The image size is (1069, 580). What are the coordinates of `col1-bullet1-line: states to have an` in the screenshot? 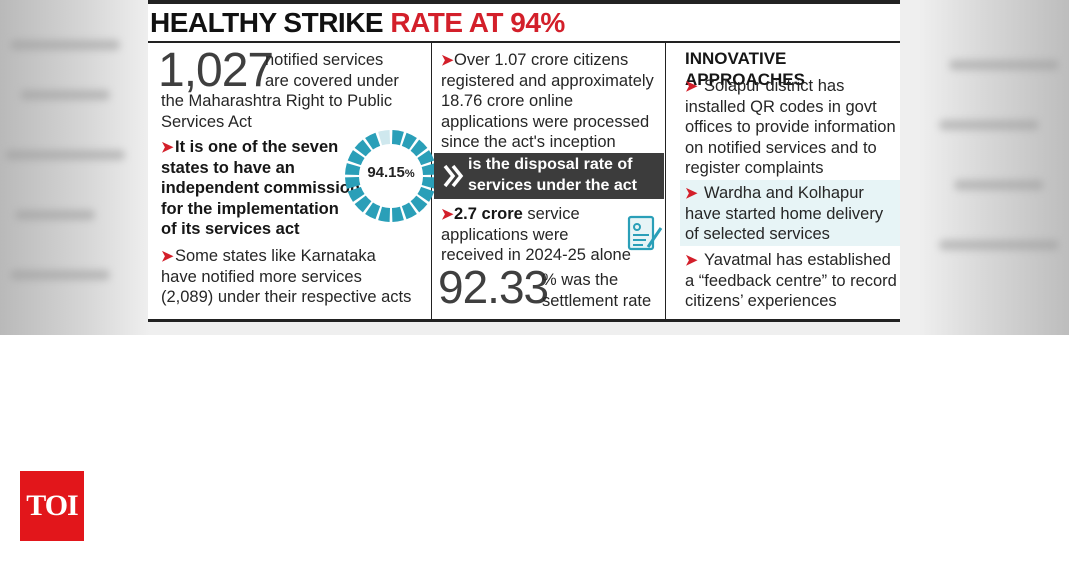 It's located at (228, 167).